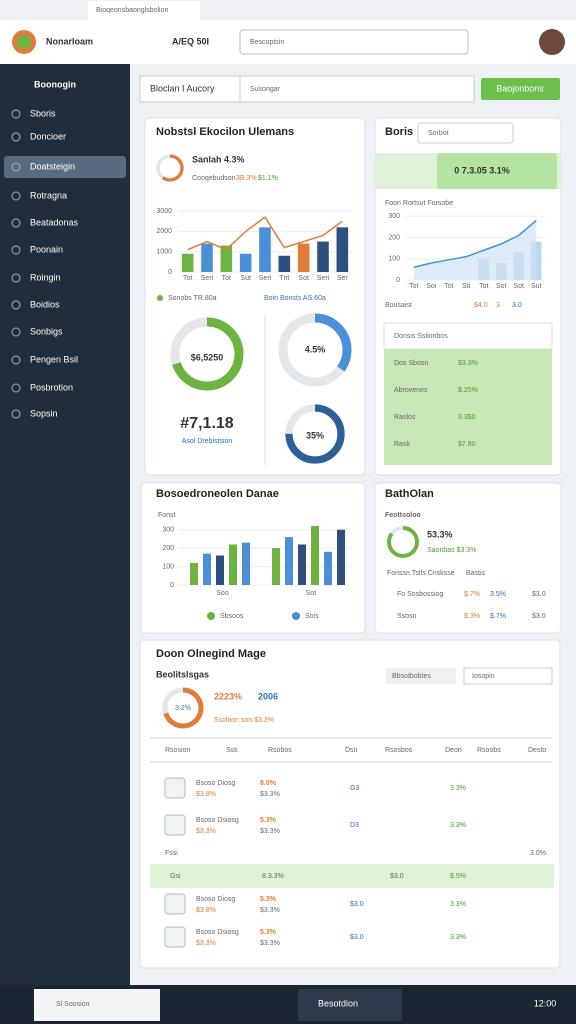 The width and height of the screenshot is (576, 1029). What do you see at coordinates (295, 298) in the screenshot?
I see `legend: Boin Bonsts AS.60a` at bounding box center [295, 298].